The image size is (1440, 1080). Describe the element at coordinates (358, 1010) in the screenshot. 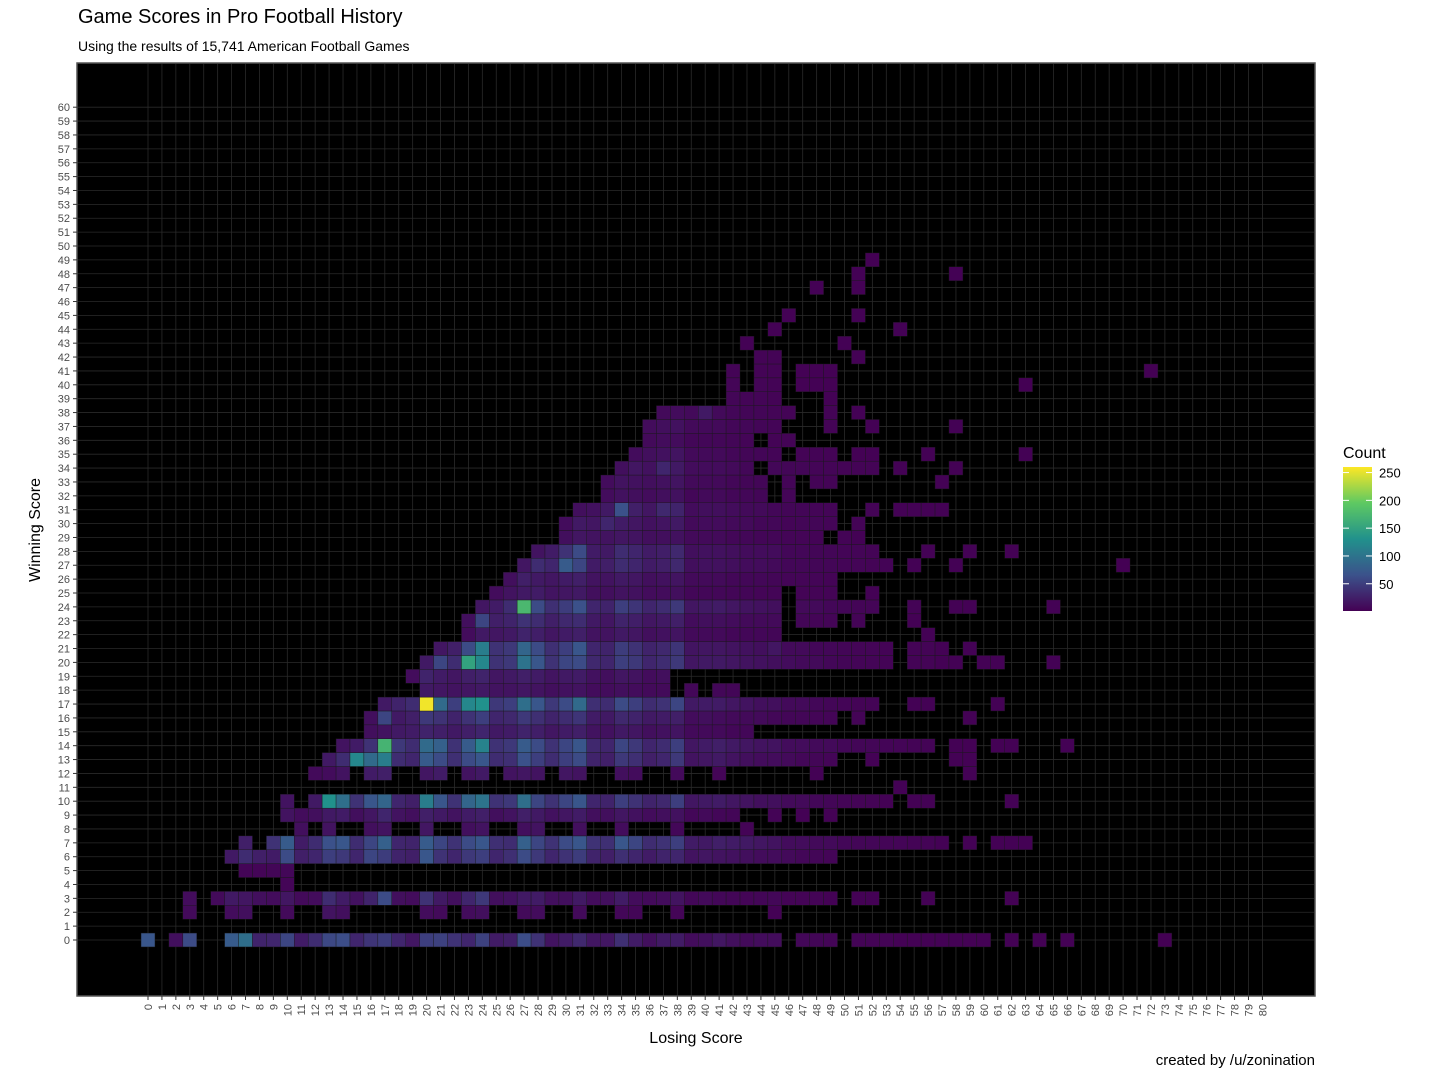

I see `x-tick-label: 15` at that location.